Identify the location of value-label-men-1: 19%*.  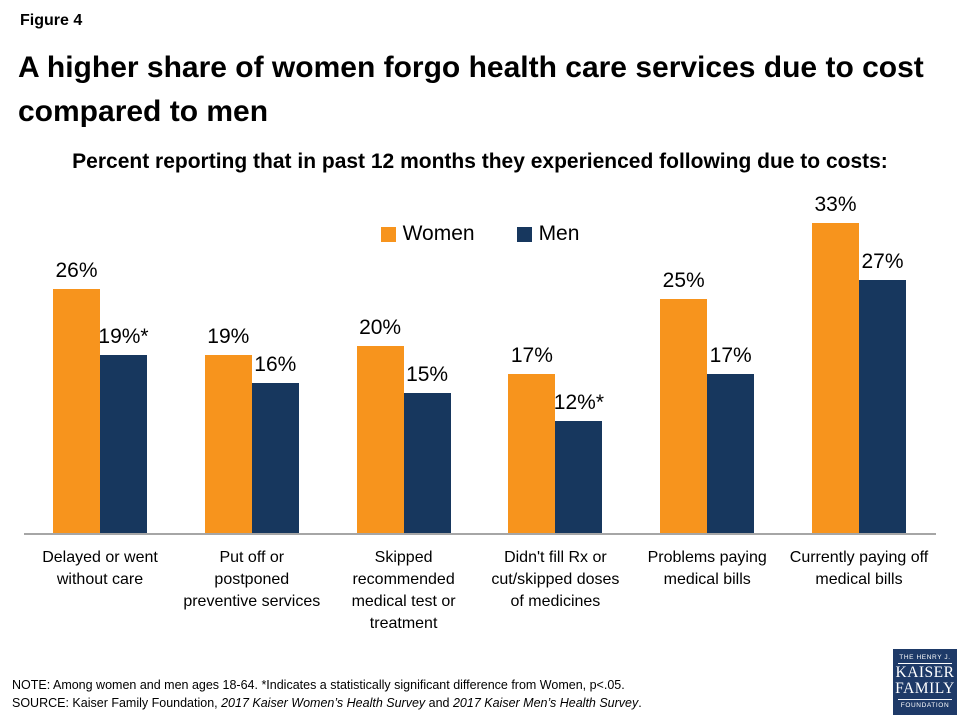
(123, 337).